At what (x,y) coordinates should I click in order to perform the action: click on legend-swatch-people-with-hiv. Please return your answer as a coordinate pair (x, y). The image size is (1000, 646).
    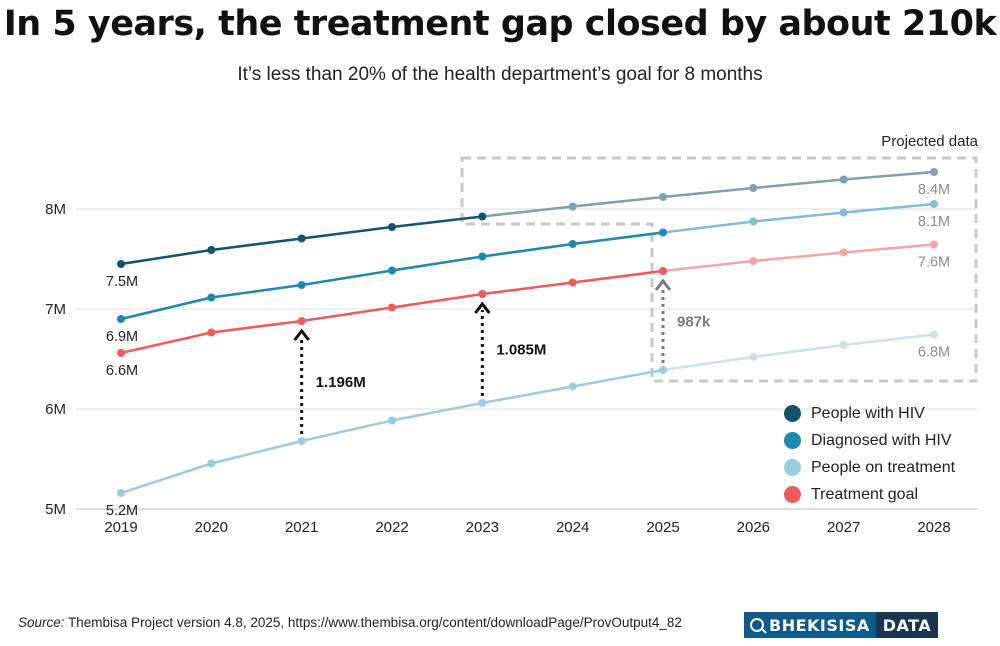
    Looking at the image, I should click on (792, 413).